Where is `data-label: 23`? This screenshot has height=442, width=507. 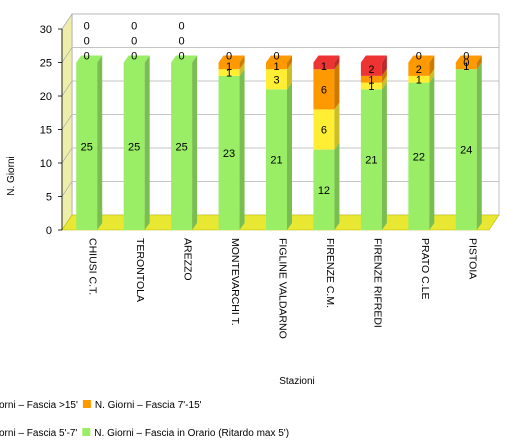 data-label: 23 is located at coordinates (229, 154).